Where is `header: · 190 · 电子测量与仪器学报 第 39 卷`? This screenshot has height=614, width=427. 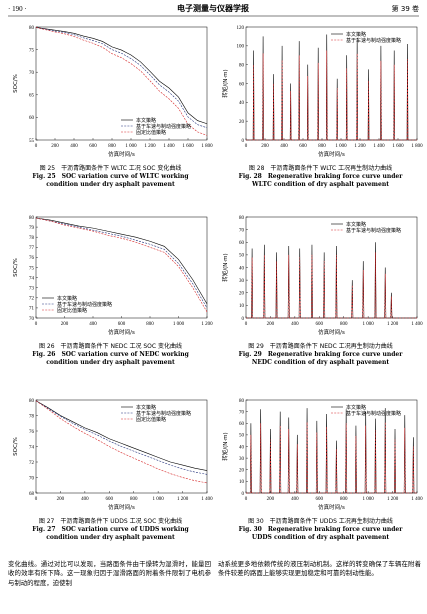
header: · 190 · 电子测量与仪器学报 第 39 卷 is located at coordinates (213, 10).